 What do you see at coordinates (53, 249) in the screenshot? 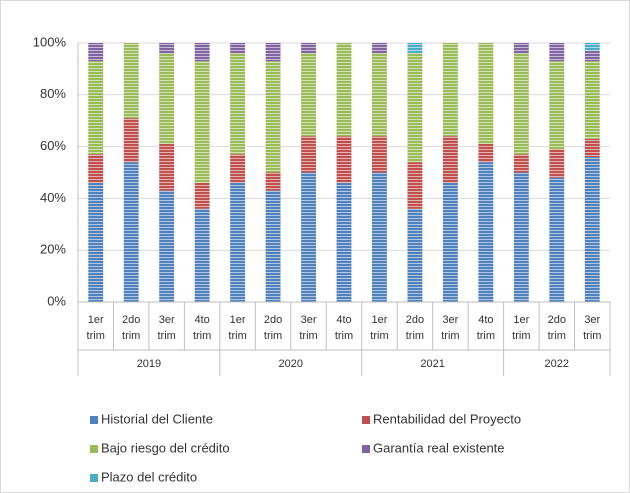
I see `y-tick-label: 20%` at bounding box center [53, 249].